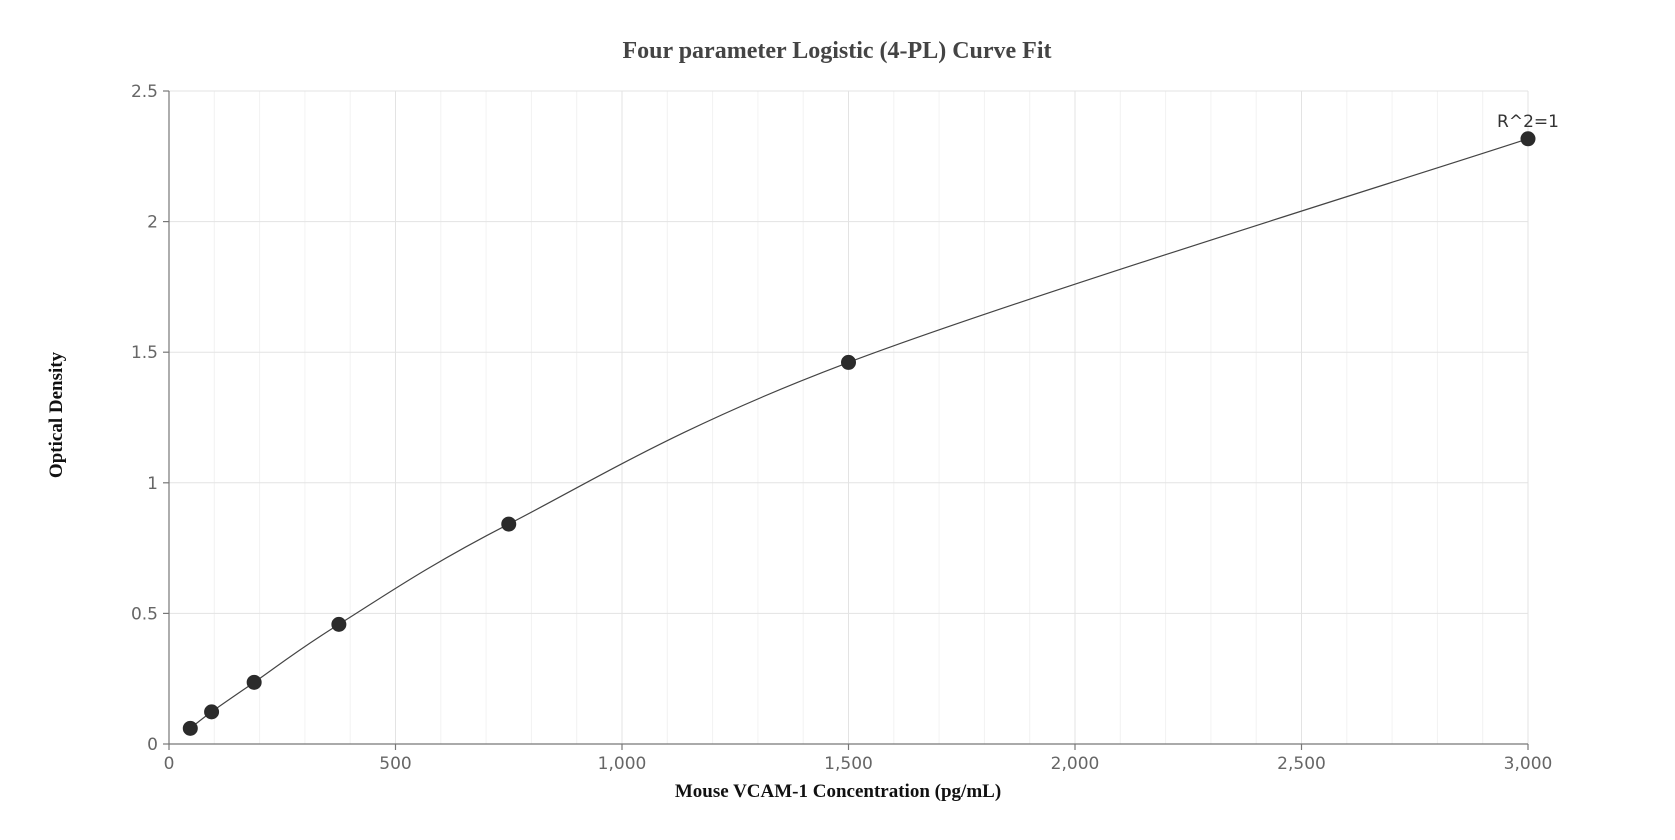 This screenshot has width=1675, height=840. What do you see at coordinates (56, 414) in the screenshot?
I see `y-axis-title: Optical Density` at bounding box center [56, 414].